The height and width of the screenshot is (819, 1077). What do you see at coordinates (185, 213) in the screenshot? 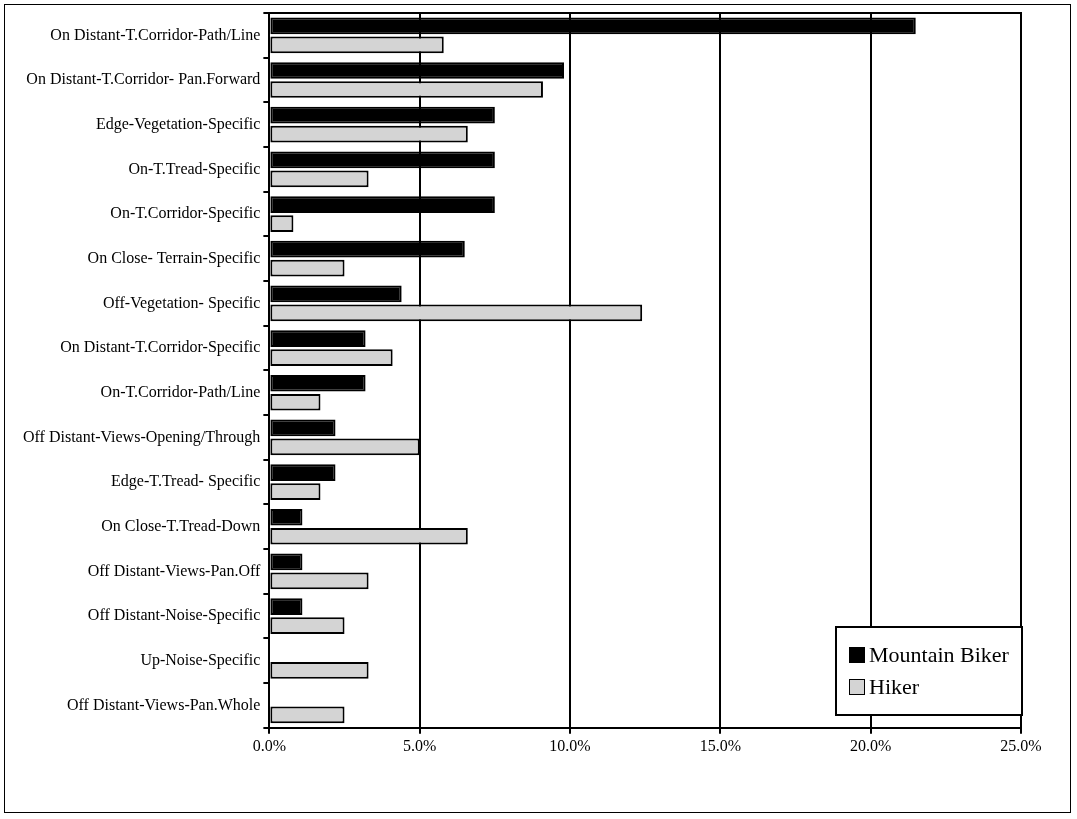
I see `y-tick-label: On-T.Corridor-Specific` at bounding box center [185, 213].